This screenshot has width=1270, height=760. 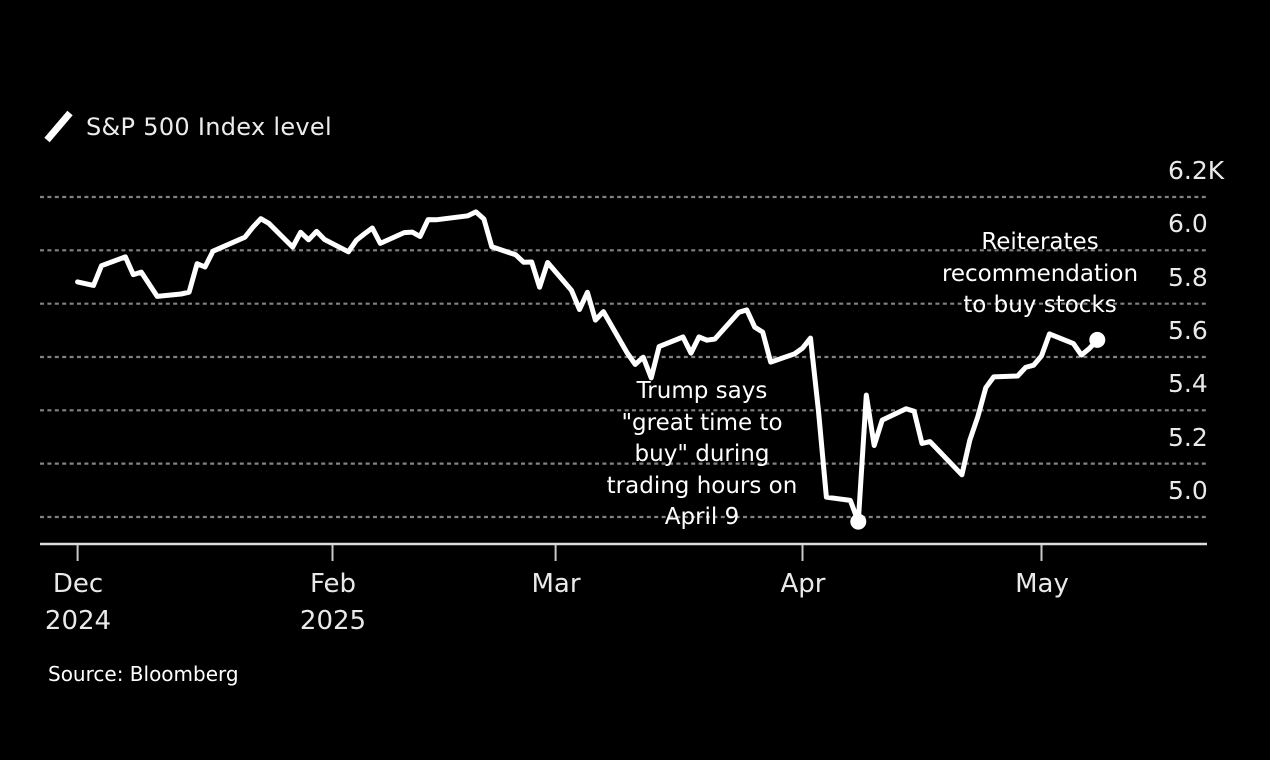 What do you see at coordinates (803, 584) in the screenshot?
I see `x-axis-tick-label: Apr` at bounding box center [803, 584].